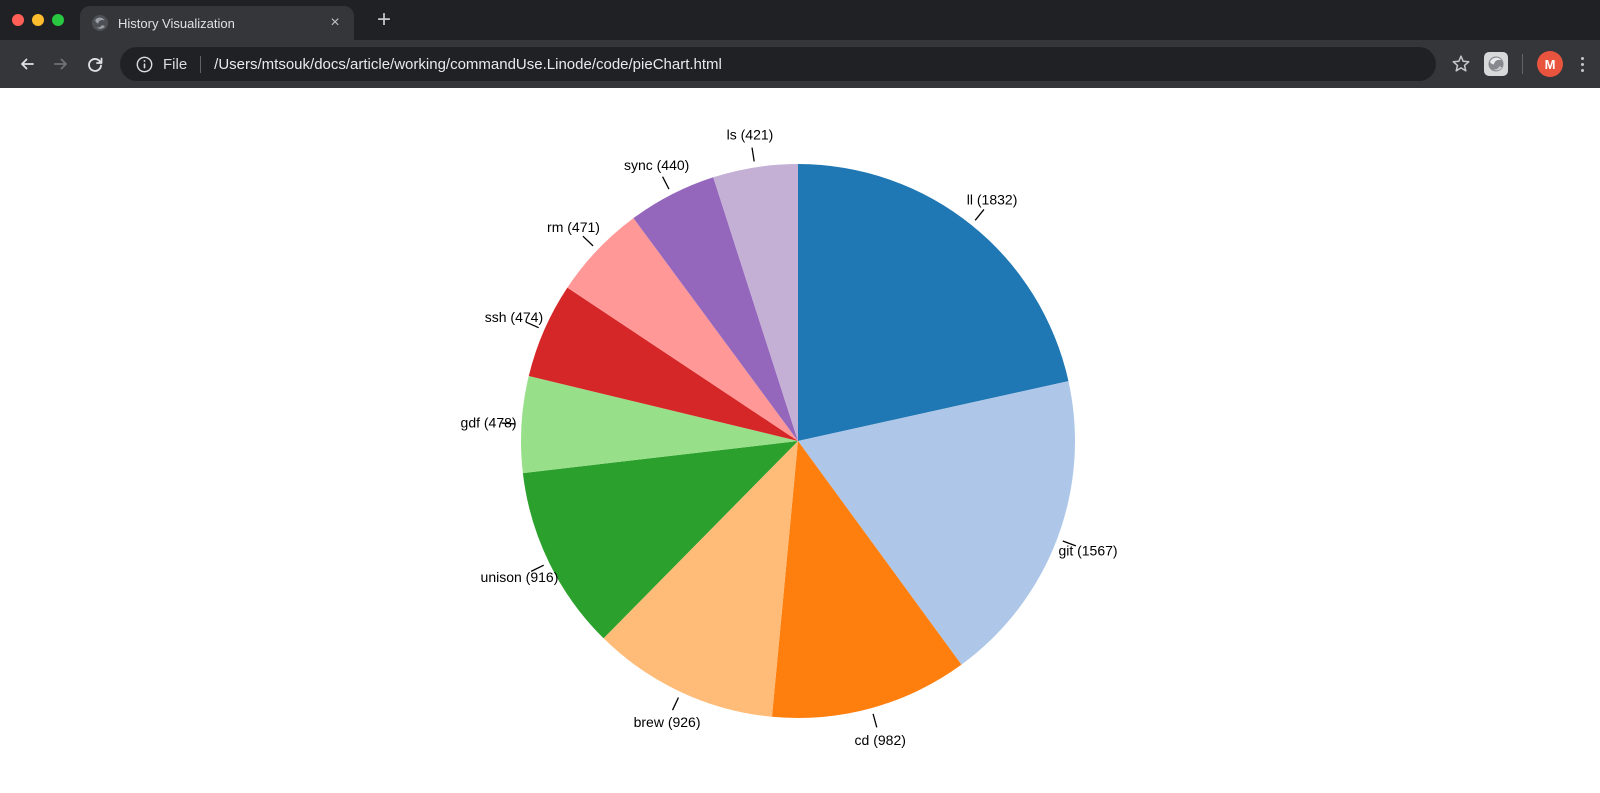 This screenshot has height=793, width=1600. I want to click on bookmark-button, so click(1461, 64).